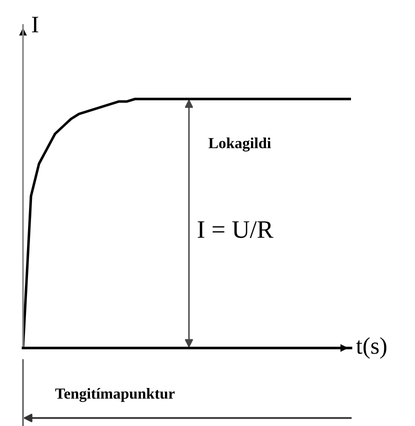  I want to click on annotation: I = U/R, so click(236, 229).